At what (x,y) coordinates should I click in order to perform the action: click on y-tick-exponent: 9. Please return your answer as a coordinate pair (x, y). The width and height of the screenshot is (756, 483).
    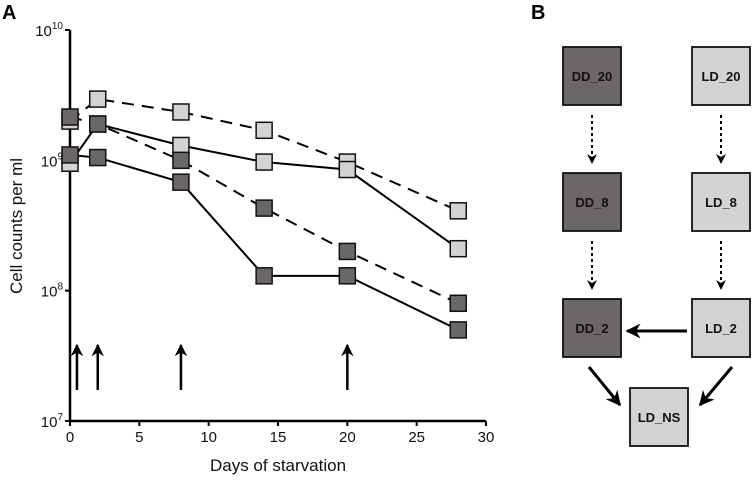
    Looking at the image, I should click on (60, 156).